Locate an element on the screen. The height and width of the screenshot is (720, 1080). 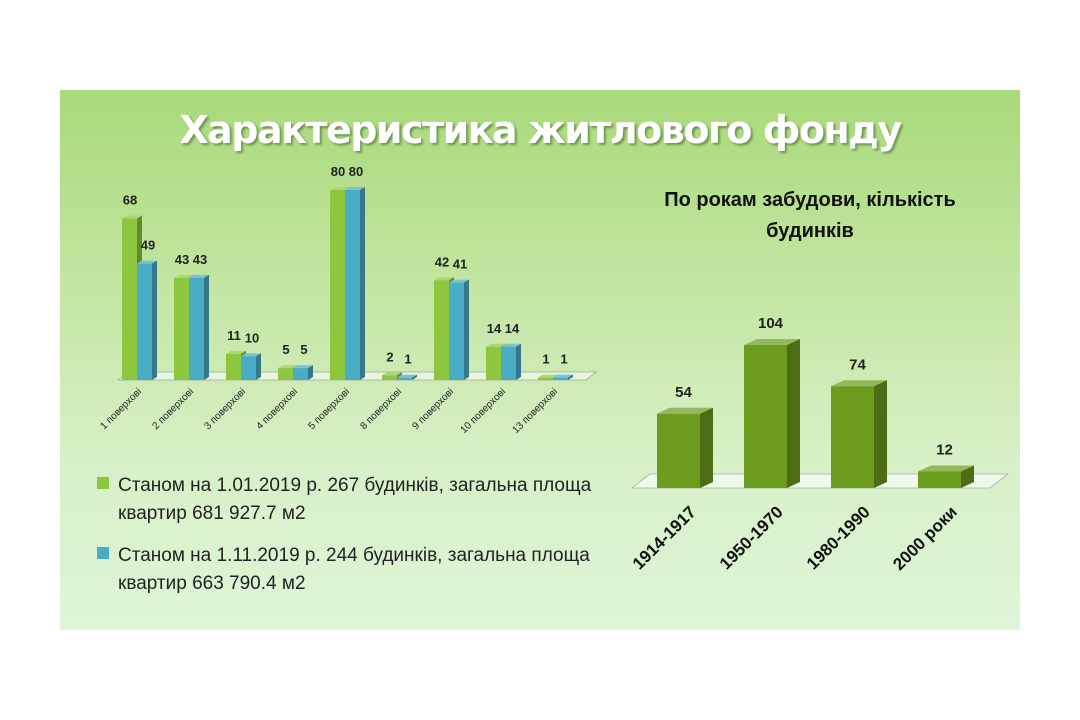
value-label-series-1: 11 is located at coordinates (234, 335).